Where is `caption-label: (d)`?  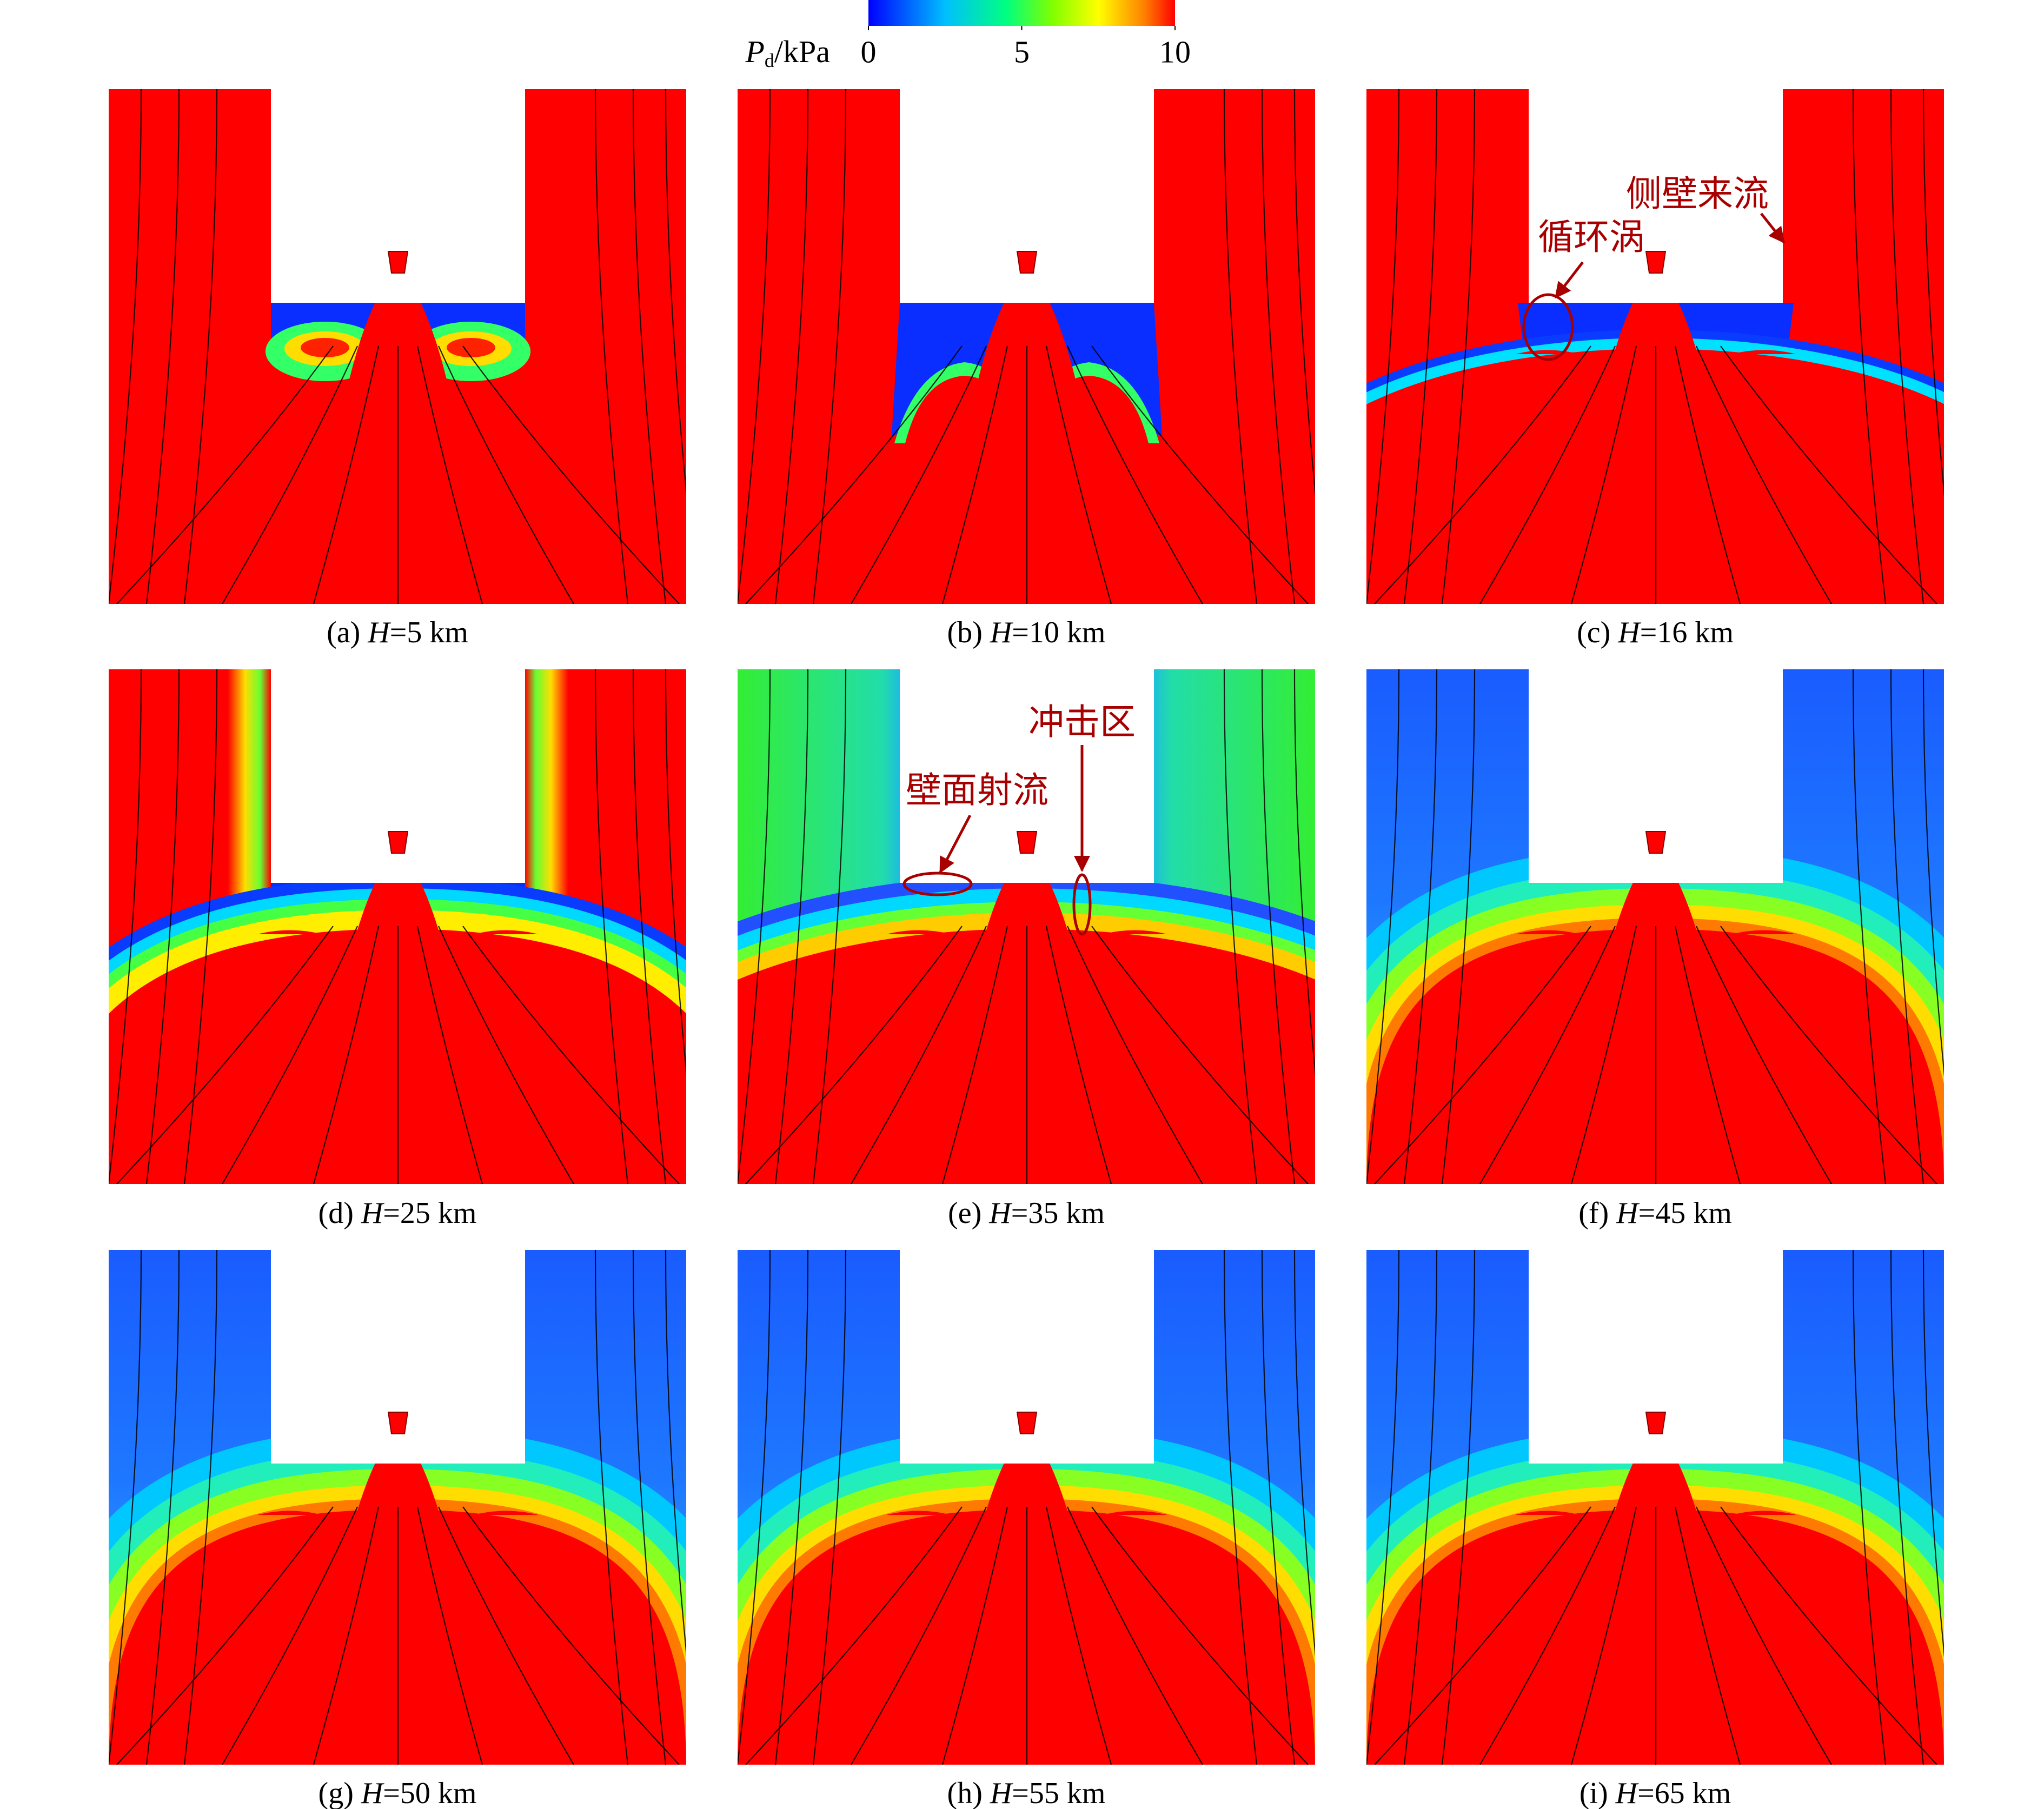 caption-label: (d) is located at coordinates (336, 1213).